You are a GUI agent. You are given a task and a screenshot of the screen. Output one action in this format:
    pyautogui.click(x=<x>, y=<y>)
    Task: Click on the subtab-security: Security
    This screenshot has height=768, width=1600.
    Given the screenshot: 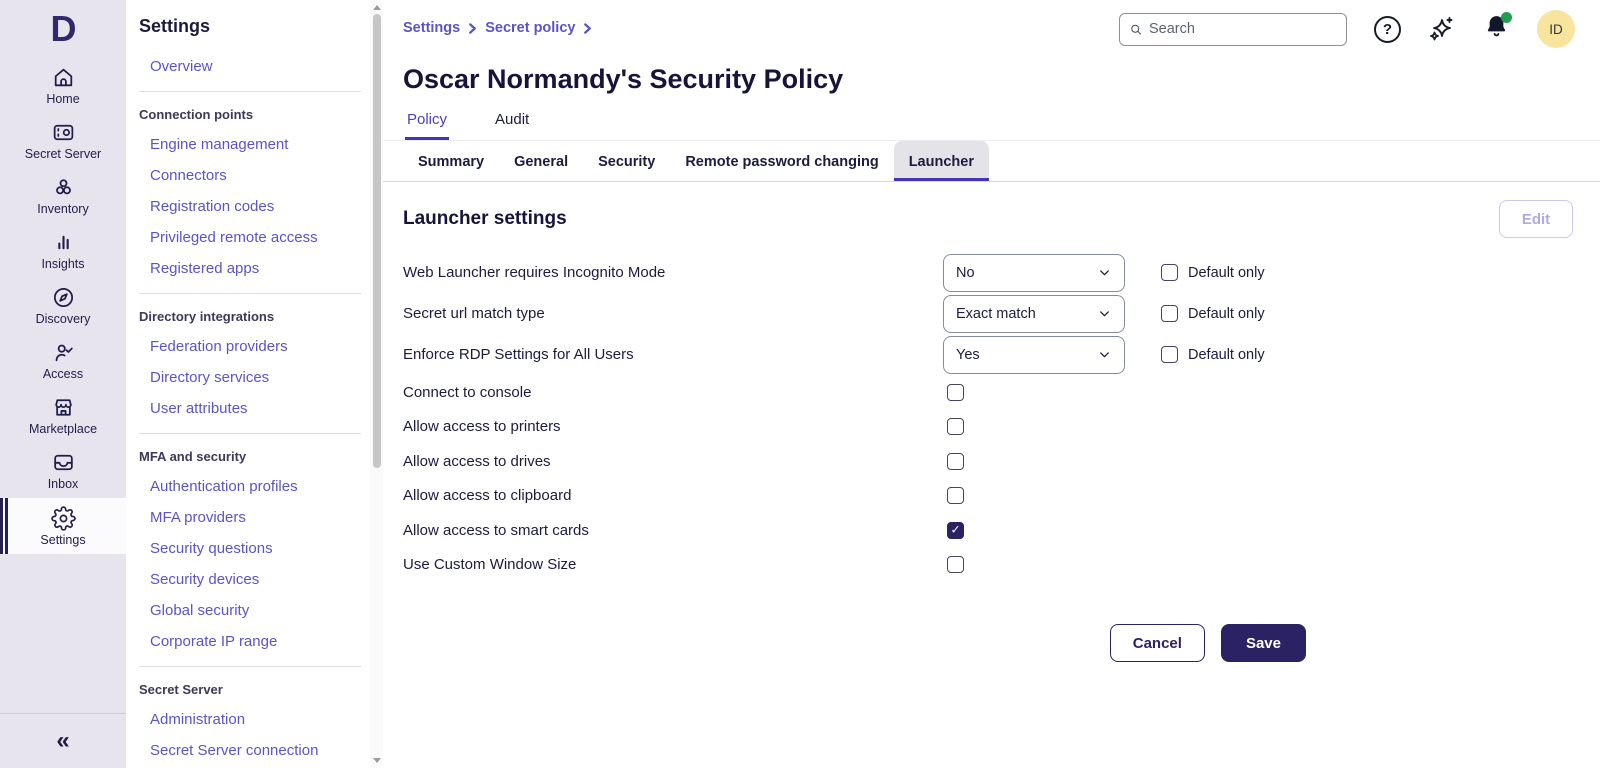 What is the action you would take?
    pyautogui.click(x=627, y=162)
    